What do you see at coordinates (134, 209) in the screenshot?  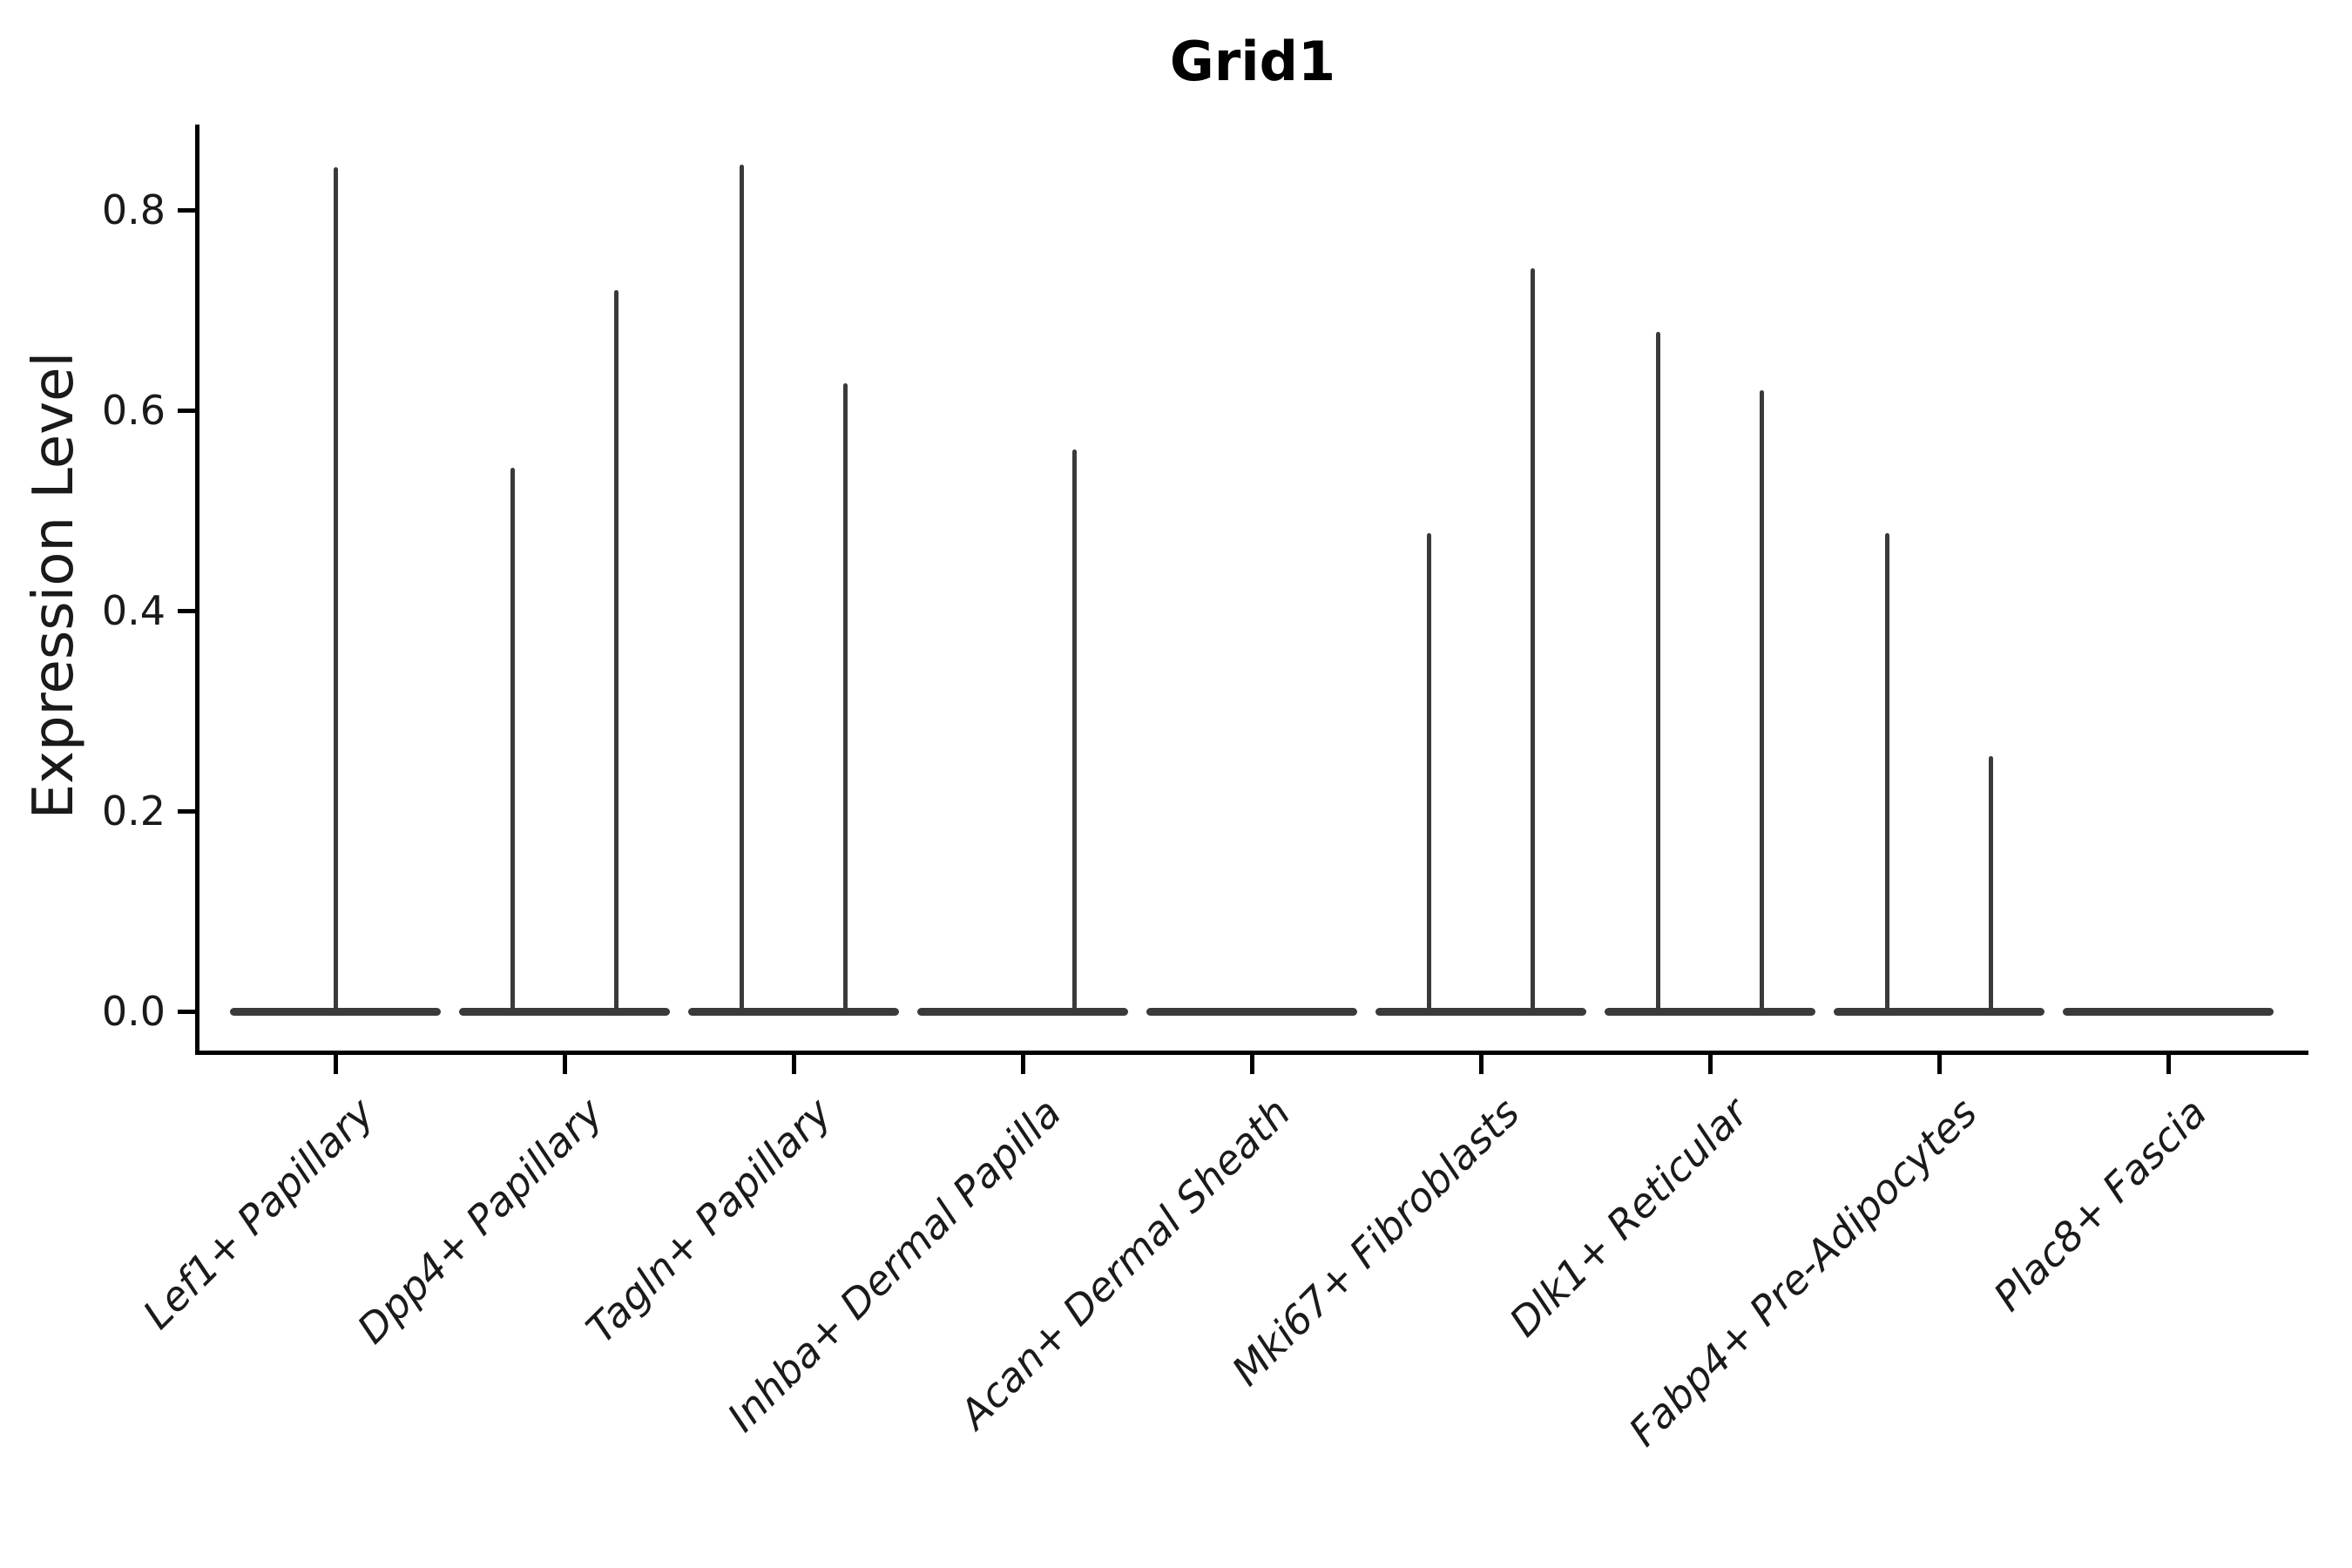 I see `y-tick-label: 0.8` at bounding box center [134, 209].